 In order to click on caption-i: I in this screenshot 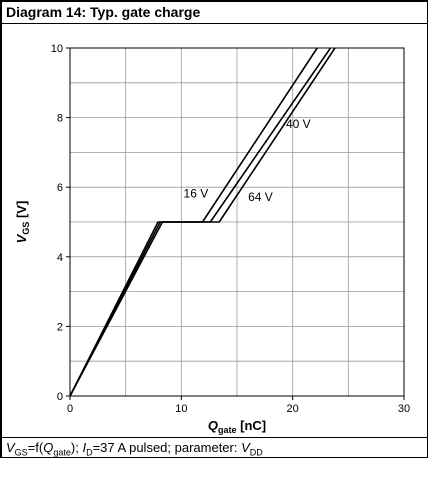, I will do `click(84, 447)`.